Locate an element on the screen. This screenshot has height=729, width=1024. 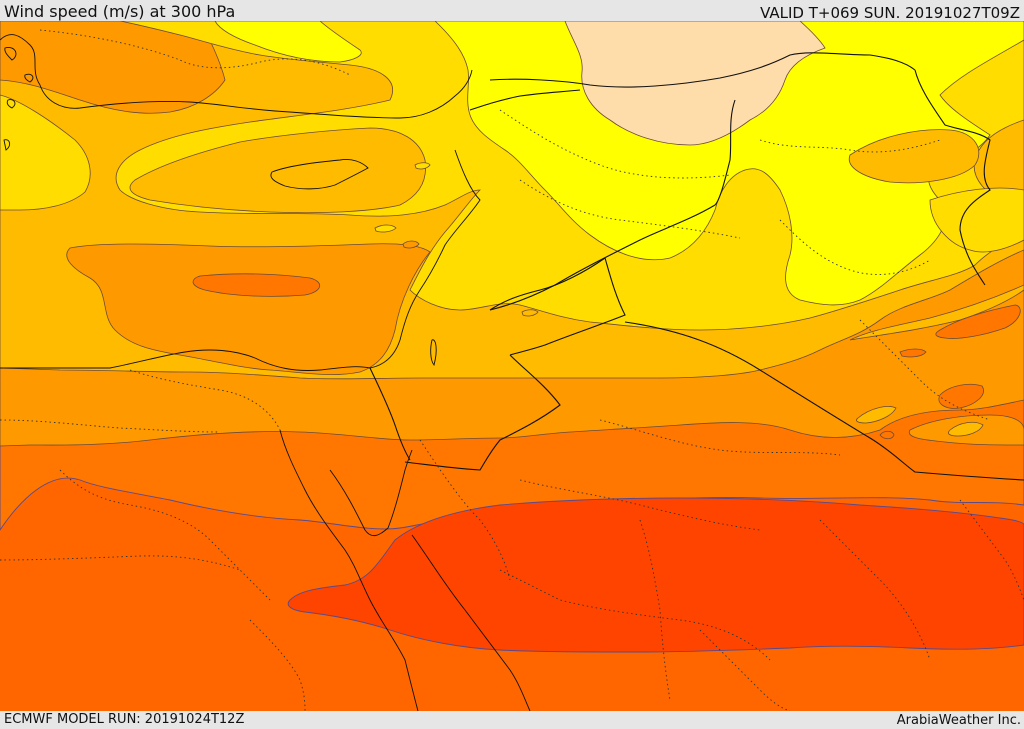
band-40-45-blob is located at coordinates (256, 285).